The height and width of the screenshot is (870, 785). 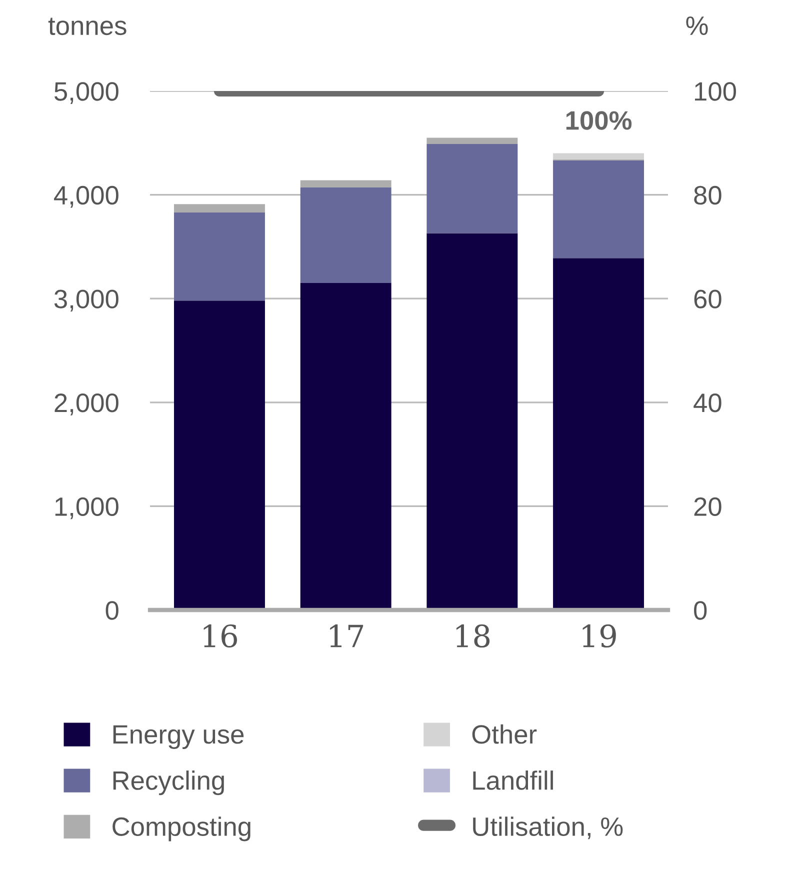 What do you see at coordinates (599, 120) in the screenshot?
I see `data-label: 100%` at bounding box center [599, 120].